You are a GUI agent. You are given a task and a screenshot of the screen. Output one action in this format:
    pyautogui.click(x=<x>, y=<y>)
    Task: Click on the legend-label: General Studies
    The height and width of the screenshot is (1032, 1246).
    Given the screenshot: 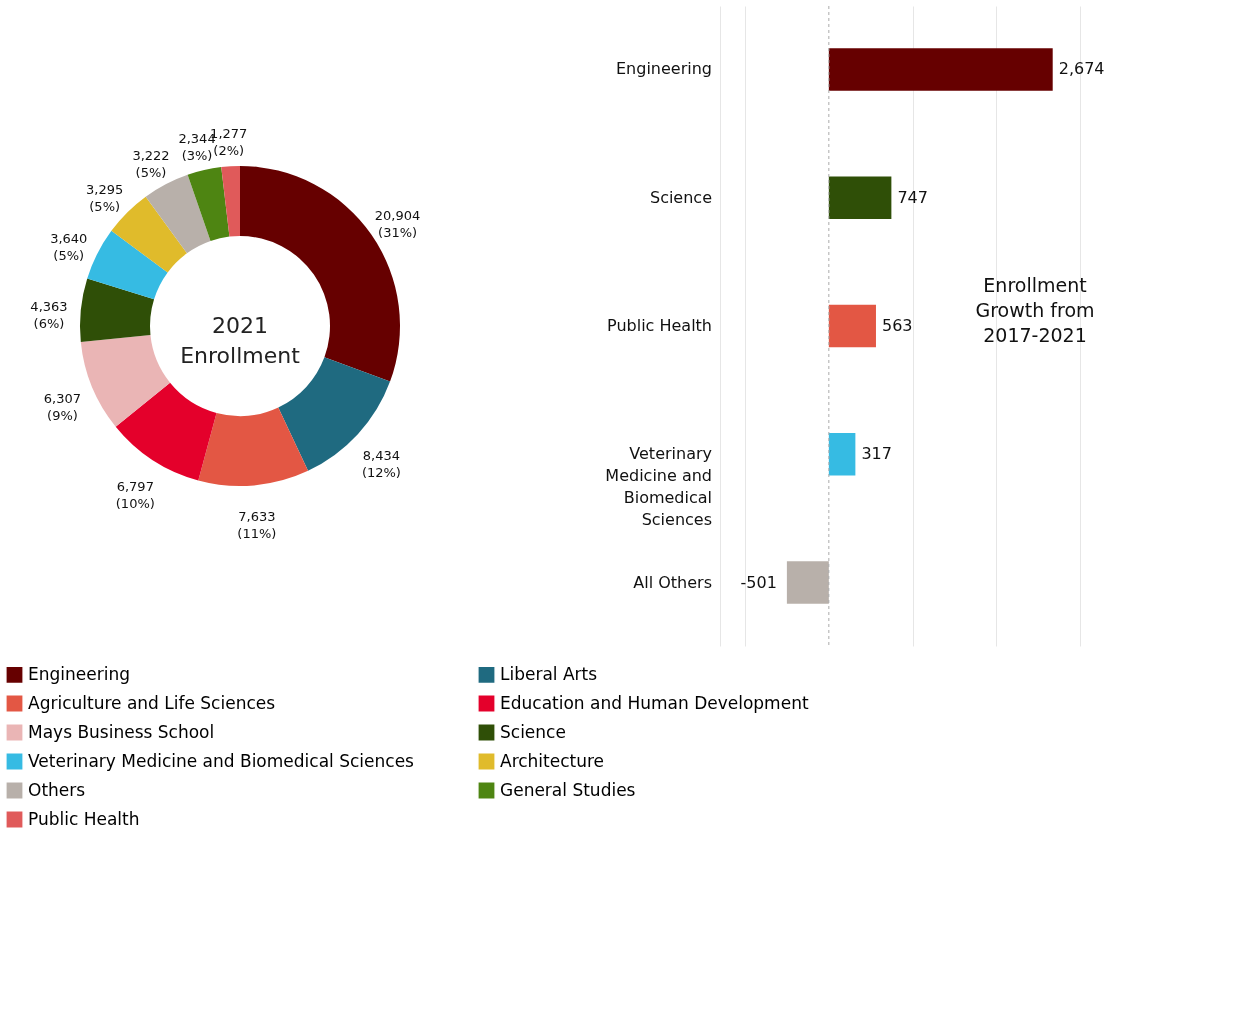 What is the action you would take?
    pyautogui.click(x=568, y=789)
    